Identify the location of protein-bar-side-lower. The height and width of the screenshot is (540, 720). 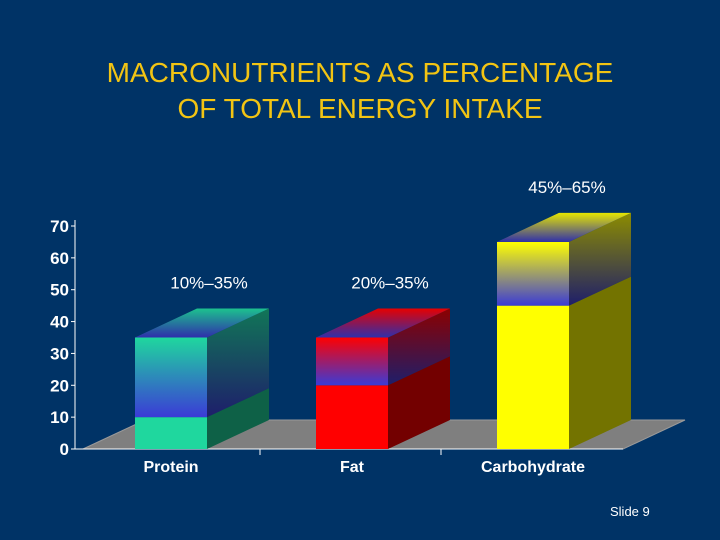
(238, 418).